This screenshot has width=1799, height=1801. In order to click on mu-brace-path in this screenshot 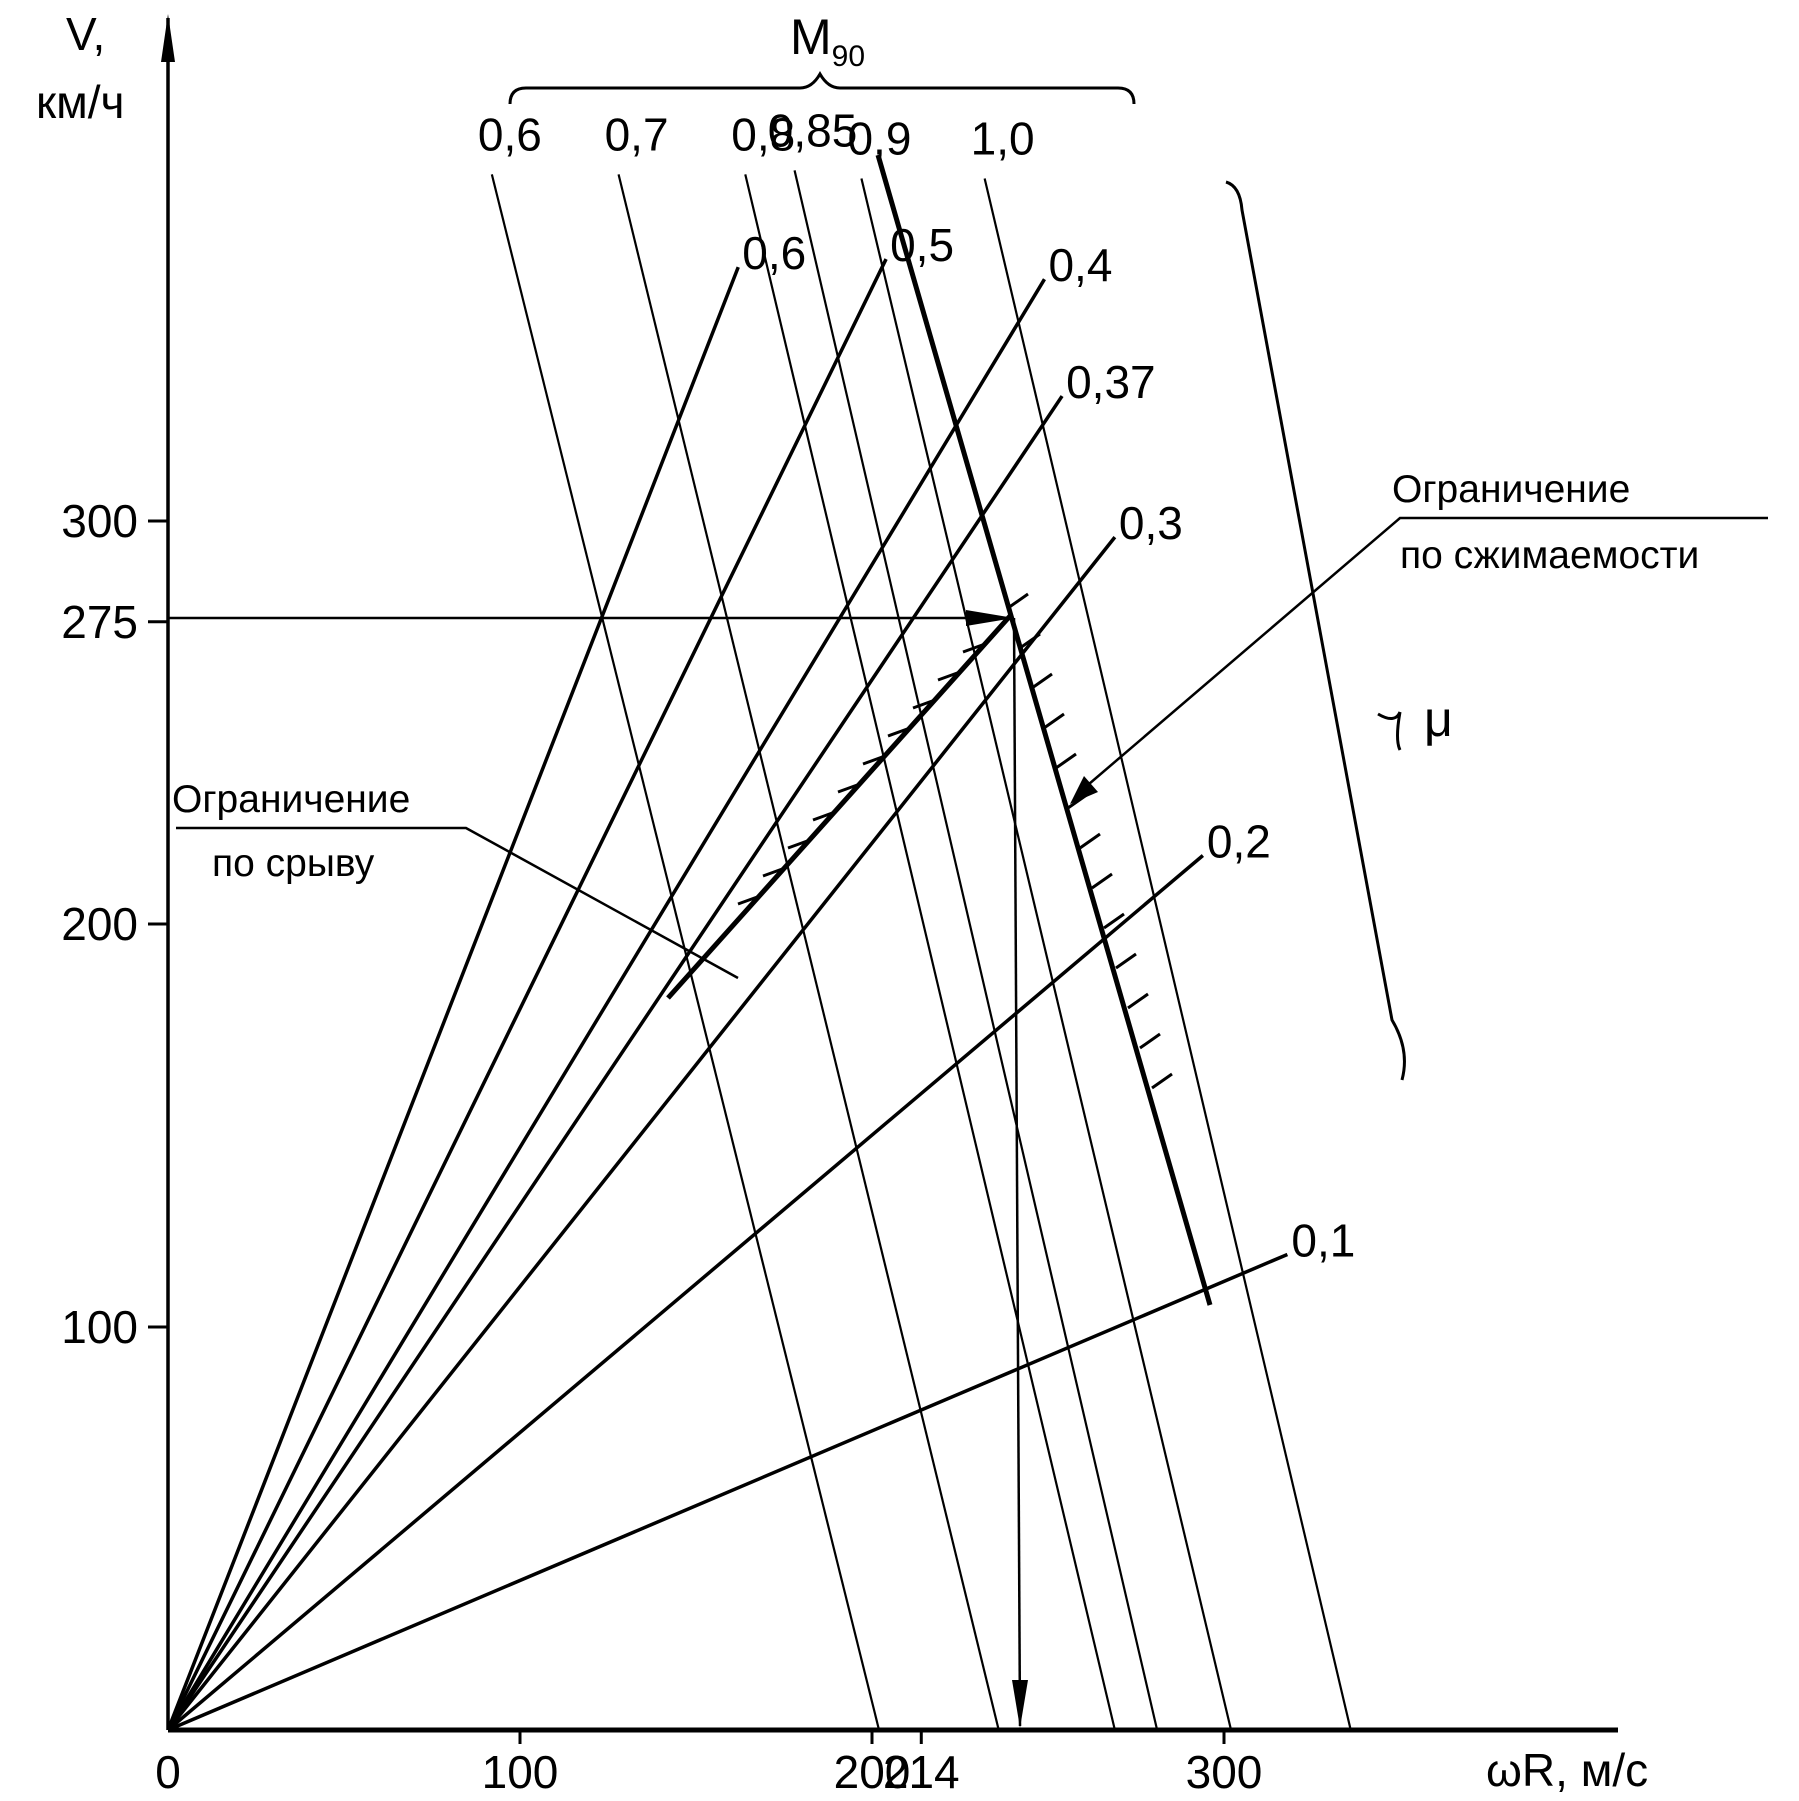, I will do `click(1315, 630)`.